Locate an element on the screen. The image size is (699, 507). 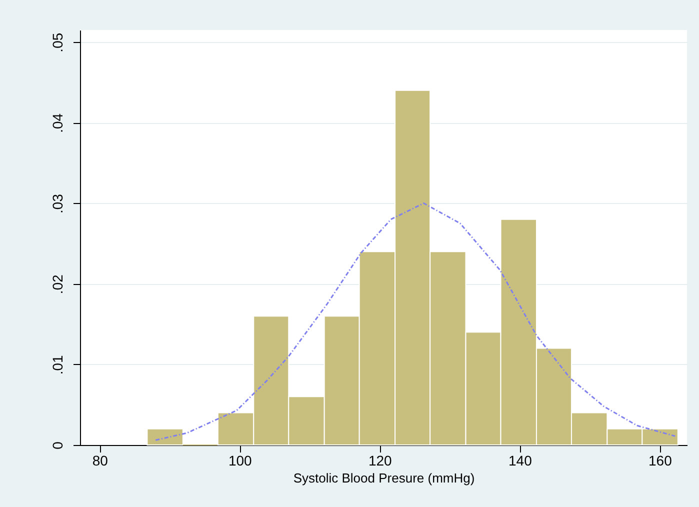
x-tick-label: 140 is located at coordinates (520, 460).